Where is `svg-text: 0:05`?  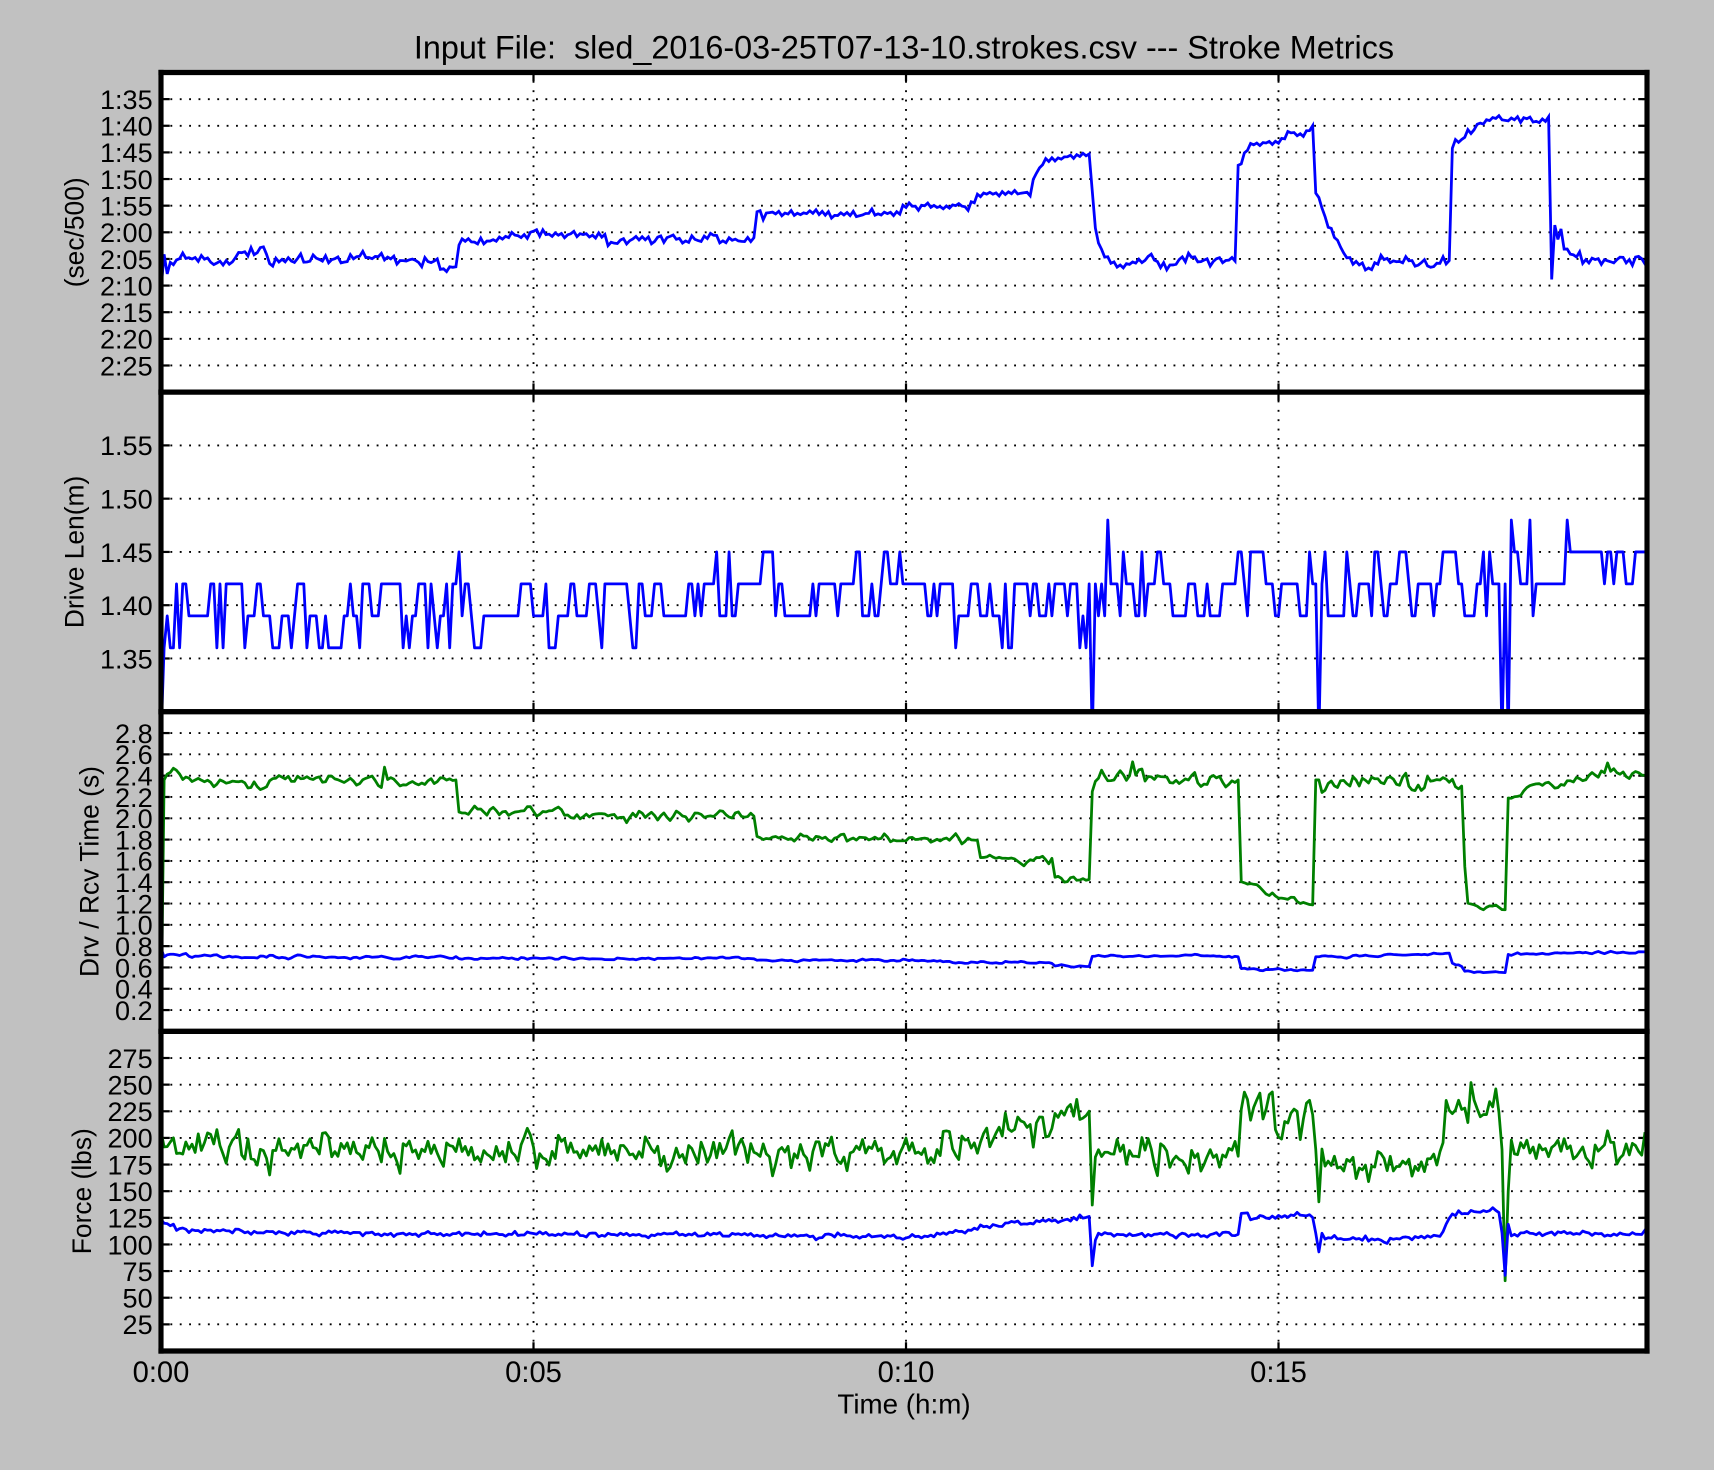 svg-text: 0:05 is located at coordinates (533, 1373).